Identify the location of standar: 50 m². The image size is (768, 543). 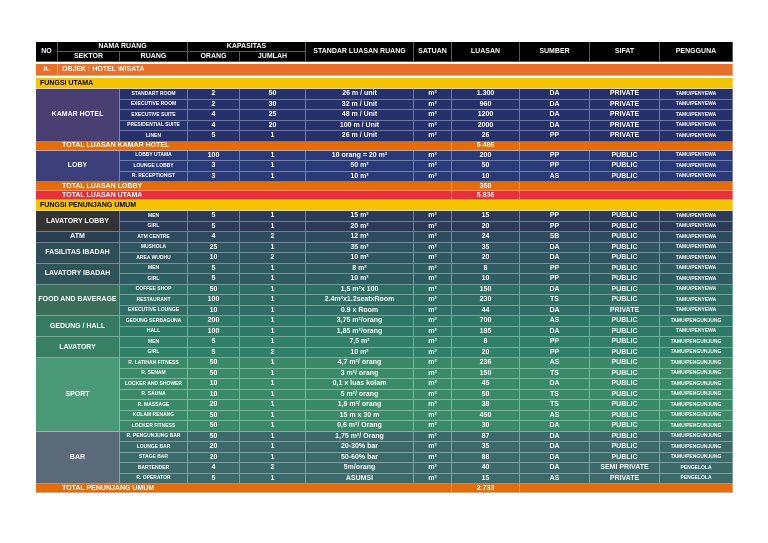
(360, 166).